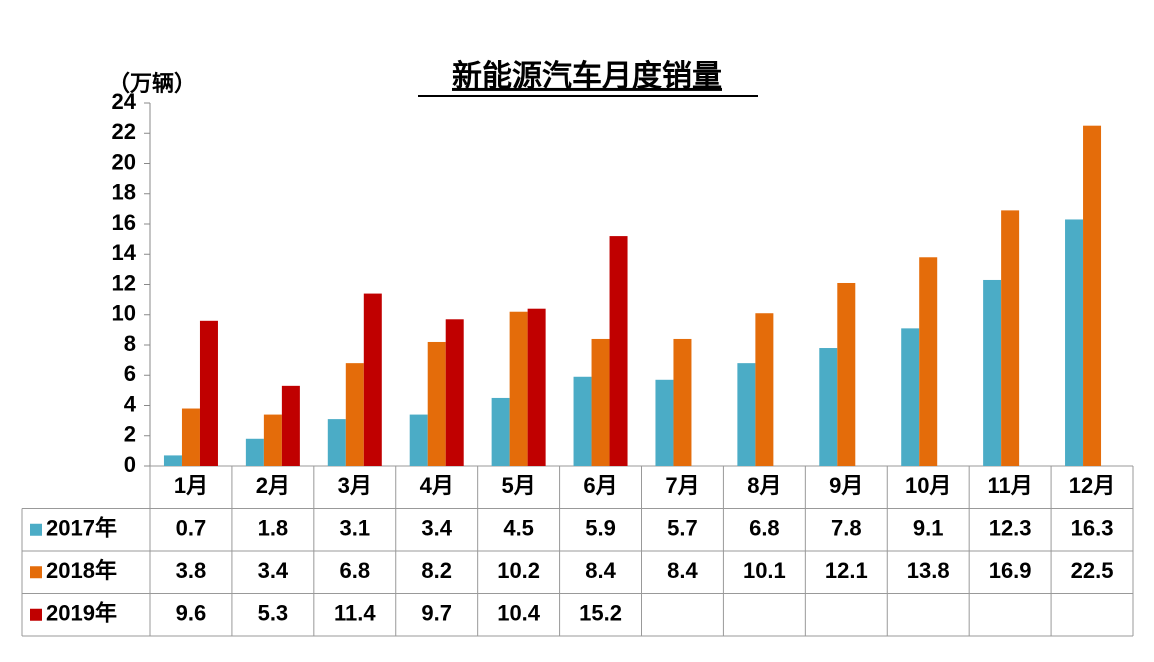  What do you see at coordinates (130, 373) in the screenshot?
I see `y-tick-label: 6` at bounding box center [130, 373].